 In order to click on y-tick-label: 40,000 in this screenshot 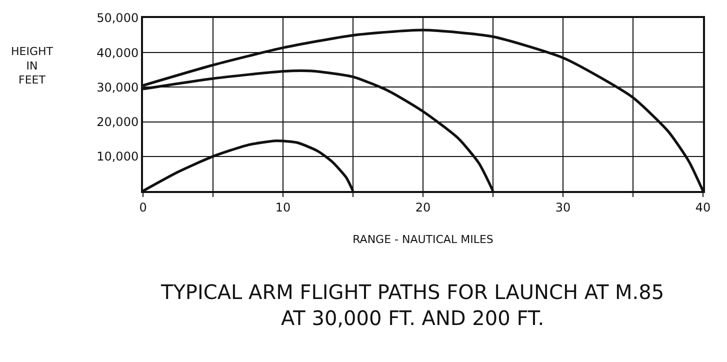, I will do `click(117, 53)`.